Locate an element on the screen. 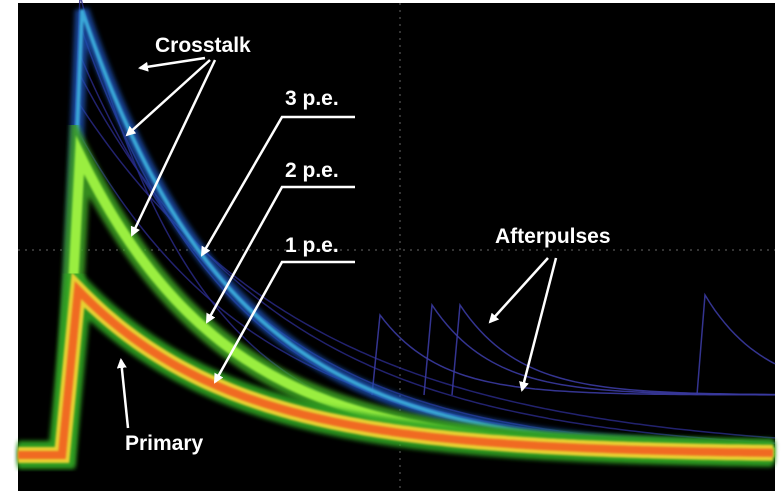  pe2-label: 2 p.e. is located at coordinates (312, 170).